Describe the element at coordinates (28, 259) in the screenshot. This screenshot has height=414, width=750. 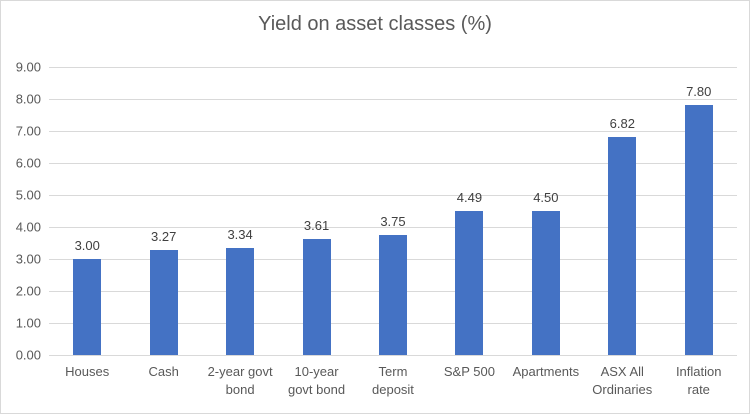
I see `y-axis-tick-label: 3.00` at that location.